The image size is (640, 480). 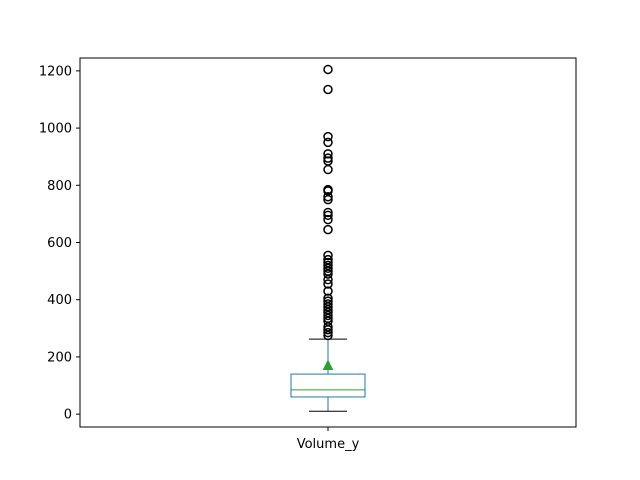 I want to click on y-tick-label: 600, so click(x=59, y=243).